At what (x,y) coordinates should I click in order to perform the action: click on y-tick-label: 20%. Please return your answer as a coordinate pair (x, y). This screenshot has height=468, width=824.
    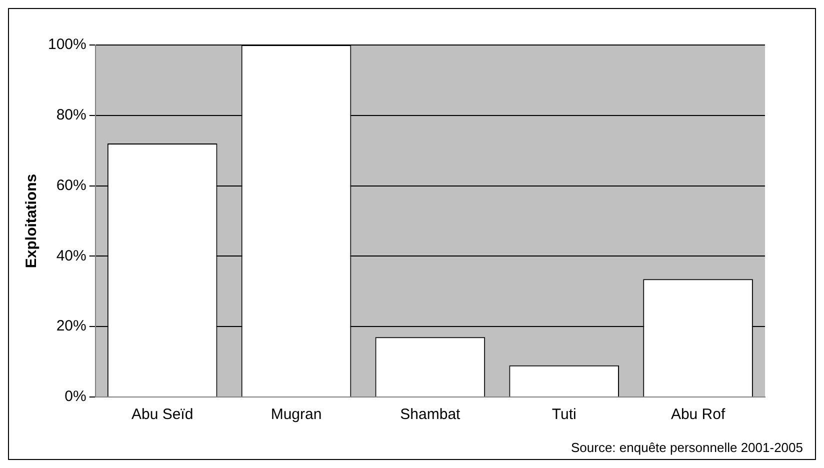
    Looking at the image, I should click on (71, 326).